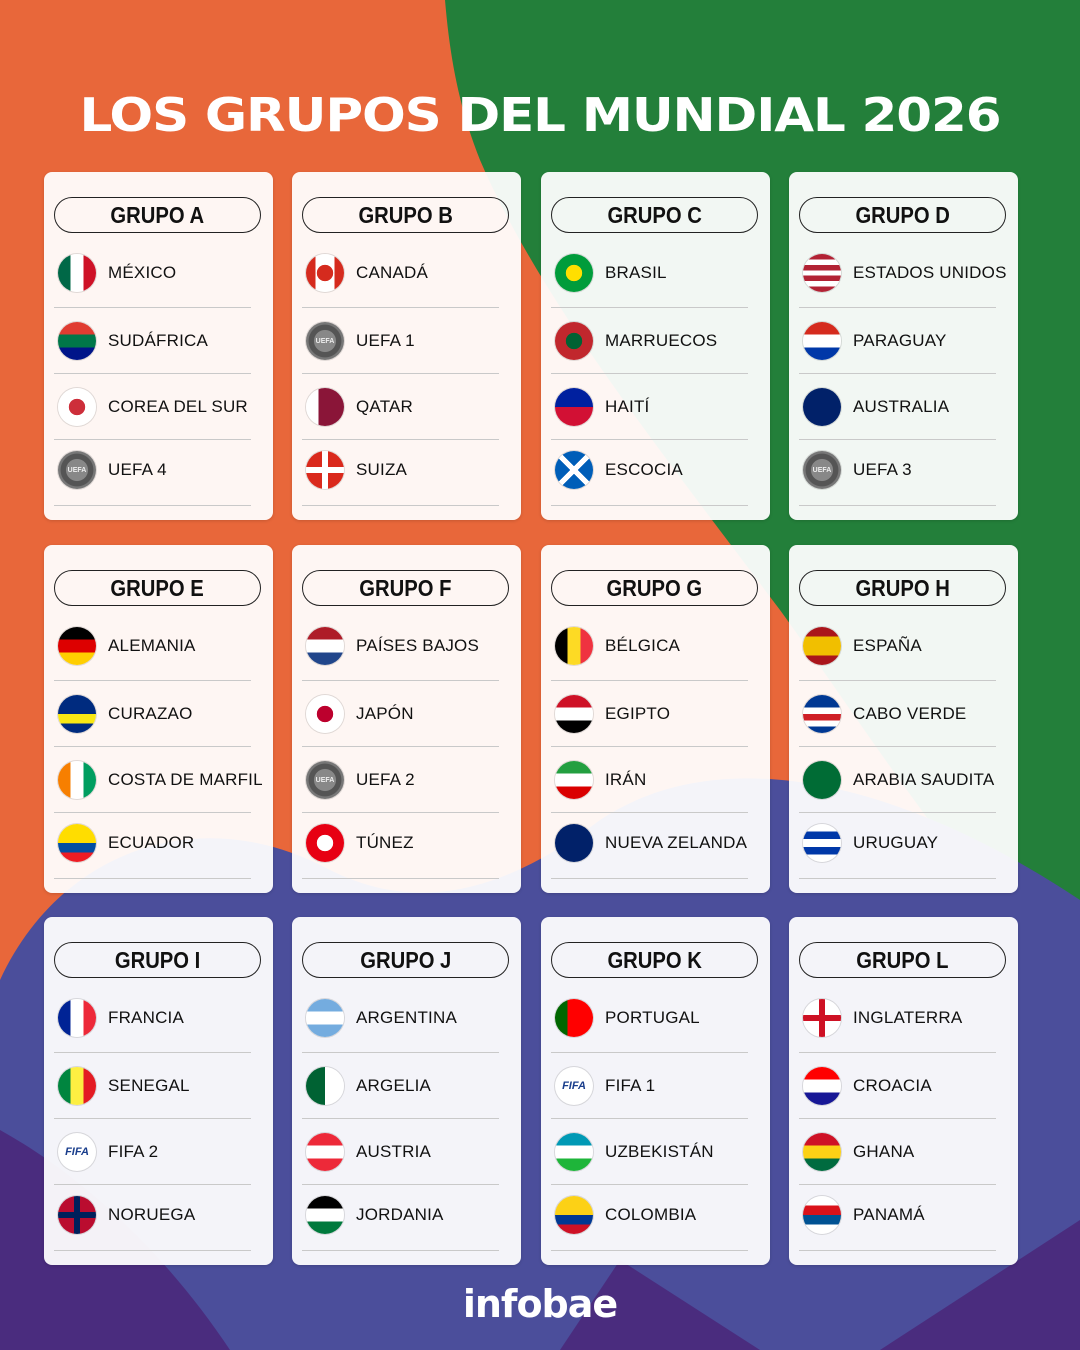  What do you see at coordinates (910, 1215) in the screenshot?
I see `team-row: PANAMÁ` at bounding box center [910, 1215].